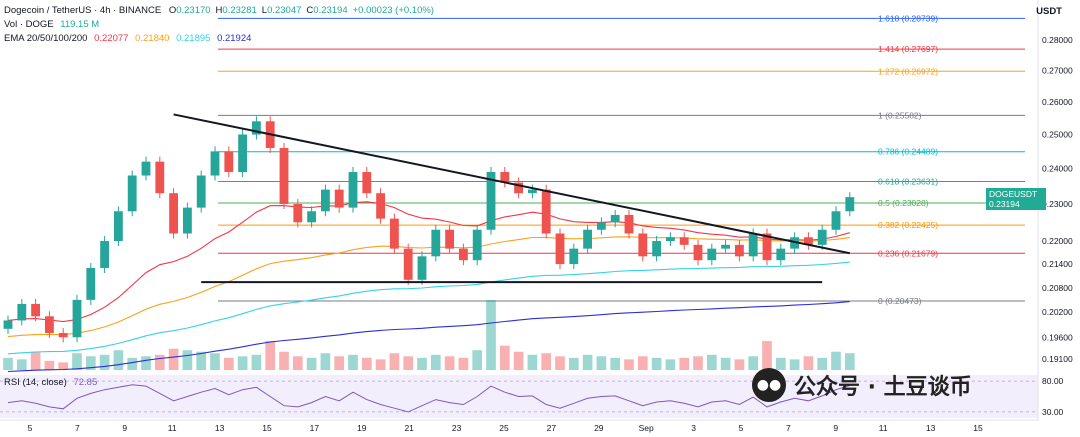 The height and width of the screenshot is (437, 1080). Describe the element at coordinates (908, 152) in the screenshot. I see `fib-label: 0.786 (0.24489)` at that location.